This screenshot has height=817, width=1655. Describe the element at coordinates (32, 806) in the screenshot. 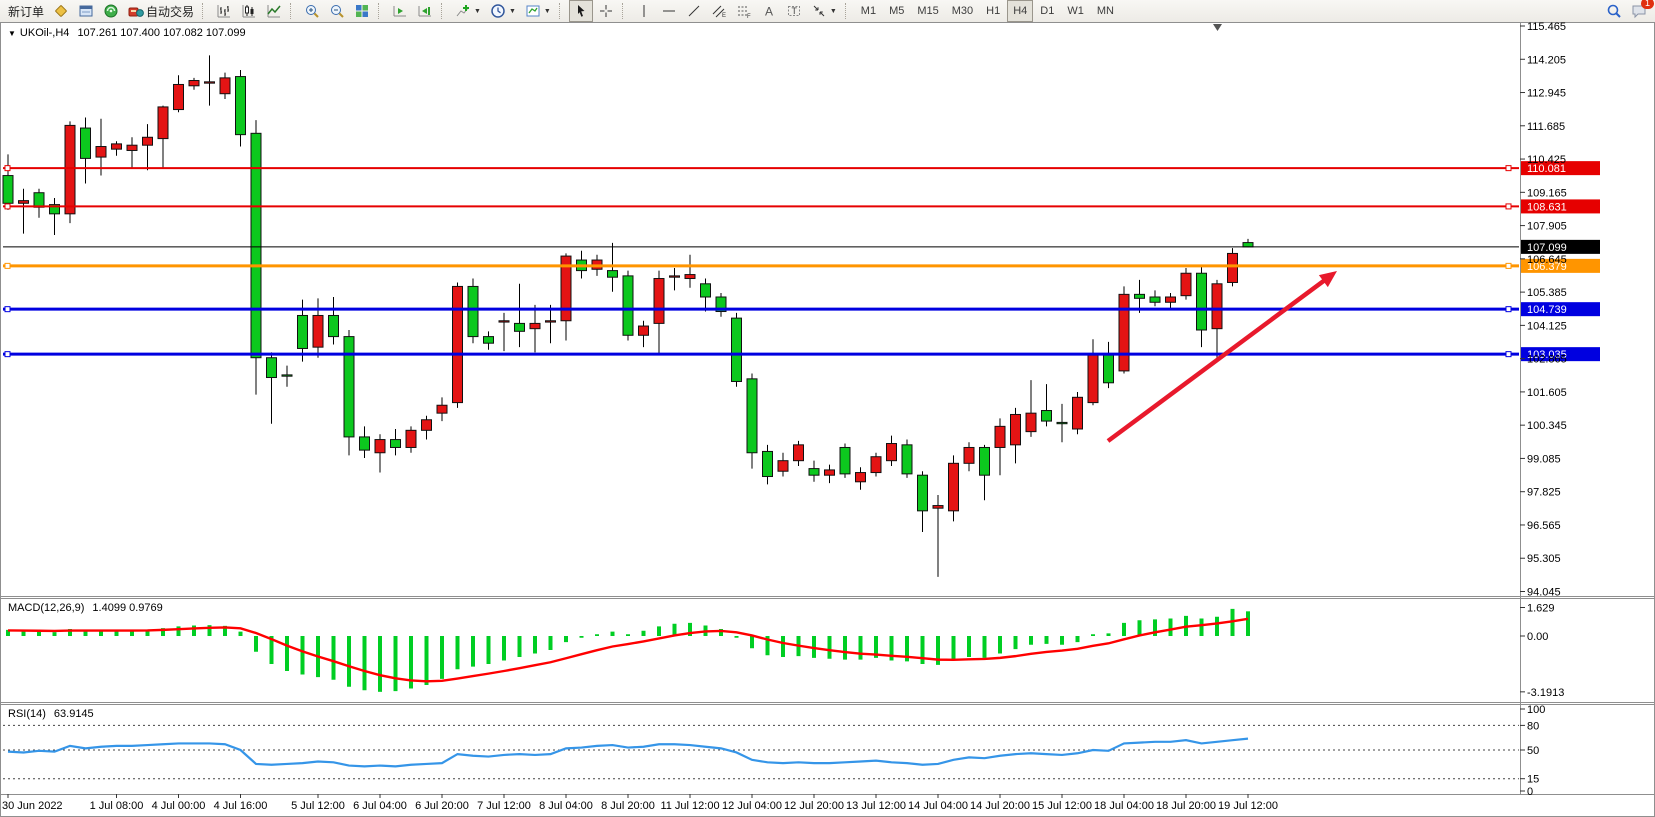

I see `svg-text: 30 Jun 2022` at that location.